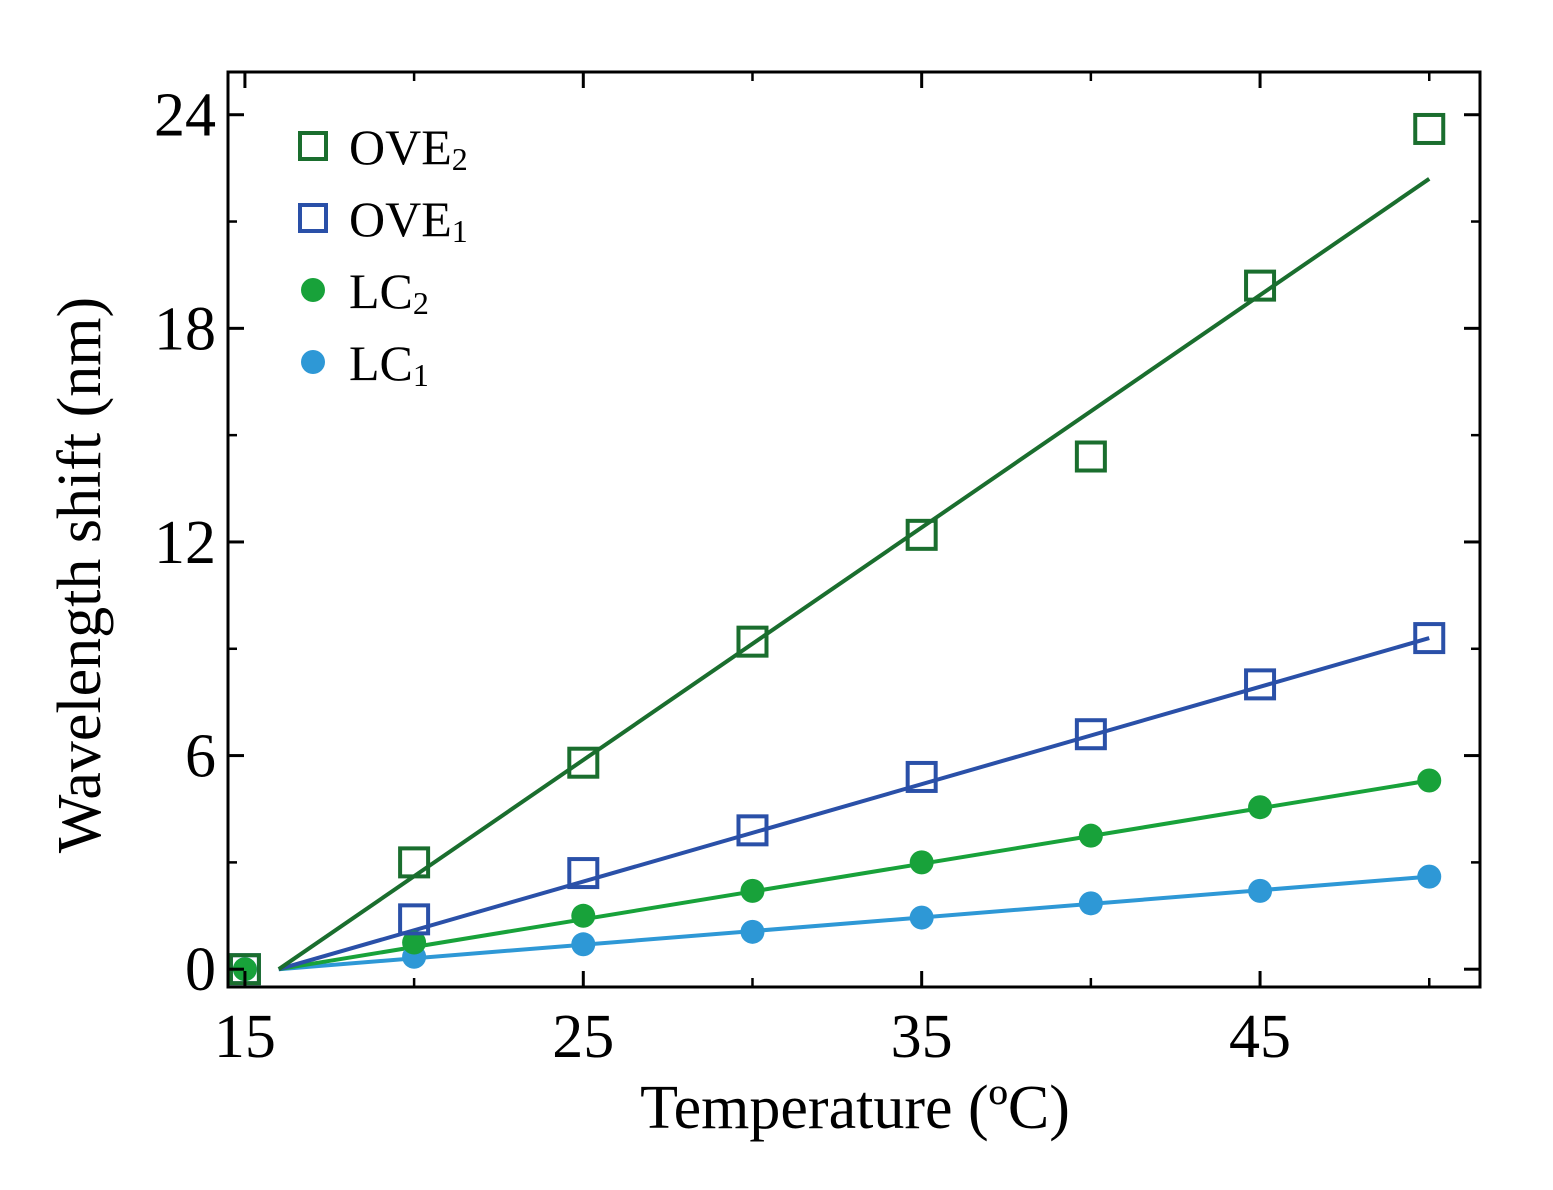 The width and height of the screenshot is (1553, 1190). Describe the element at coordinates (752, 1037) in the screenshot. I see `x-tick-labels: 15 25 35 45` at that location.